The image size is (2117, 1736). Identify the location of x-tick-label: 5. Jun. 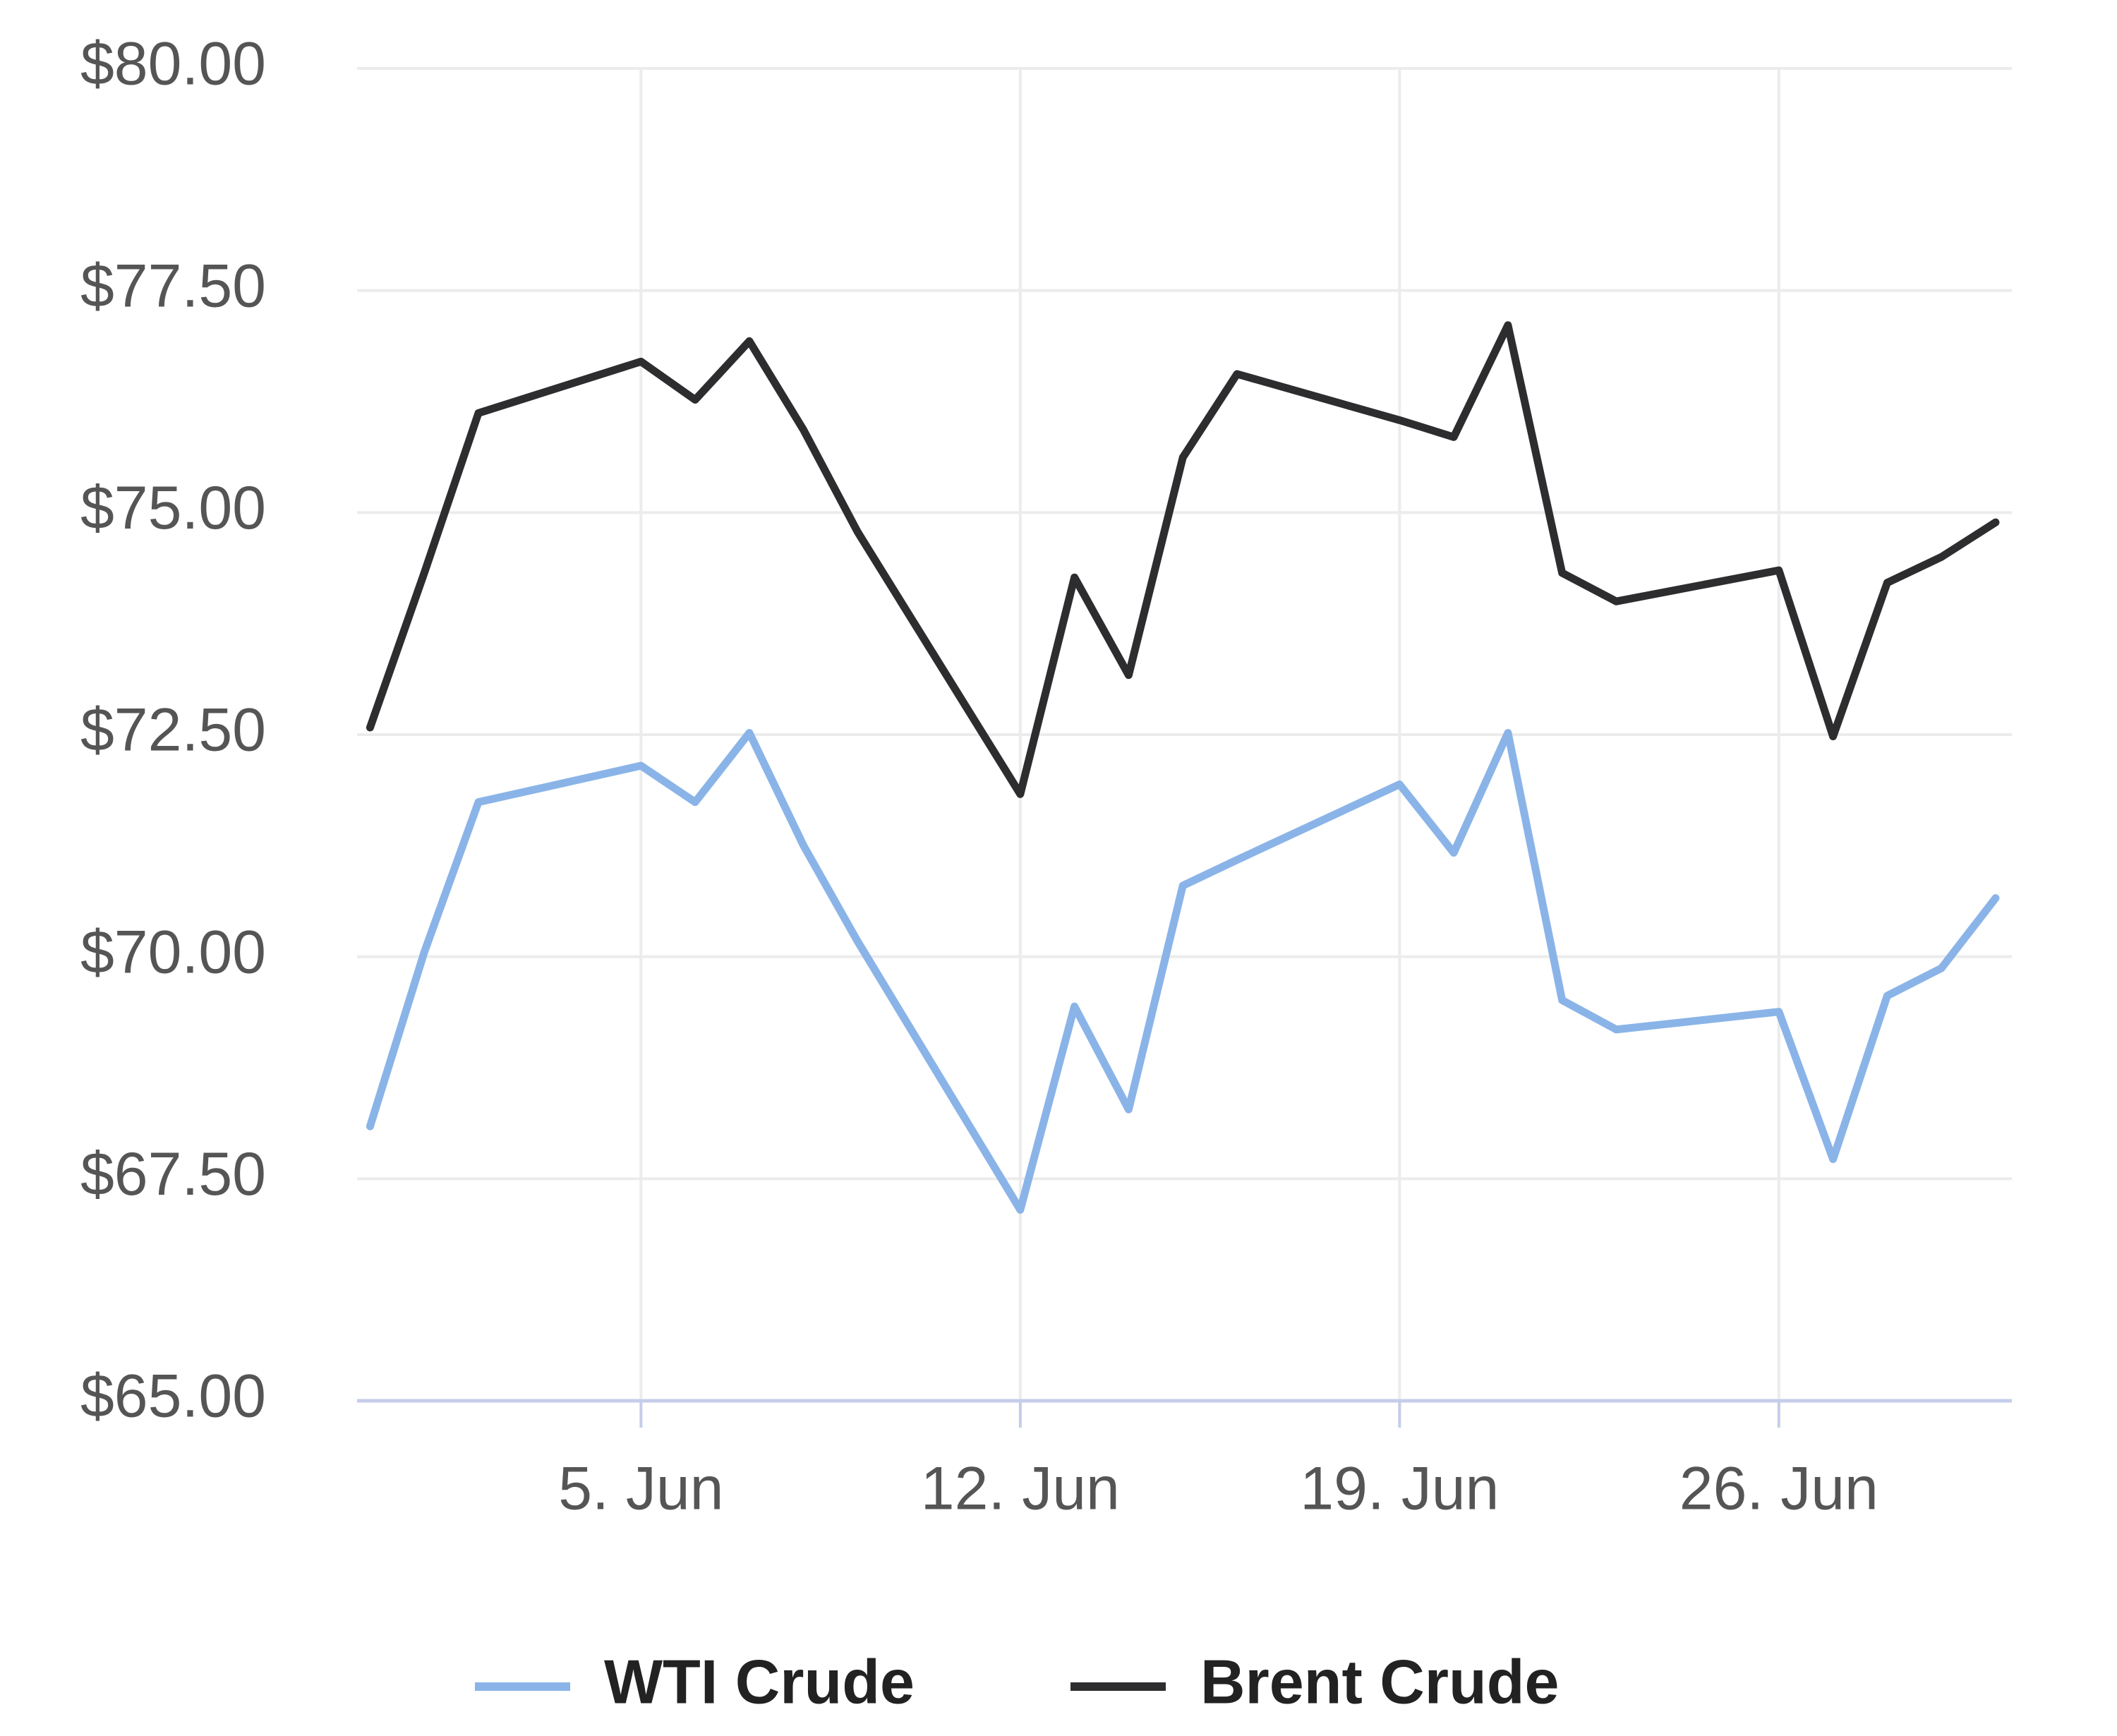
(641, 1489).